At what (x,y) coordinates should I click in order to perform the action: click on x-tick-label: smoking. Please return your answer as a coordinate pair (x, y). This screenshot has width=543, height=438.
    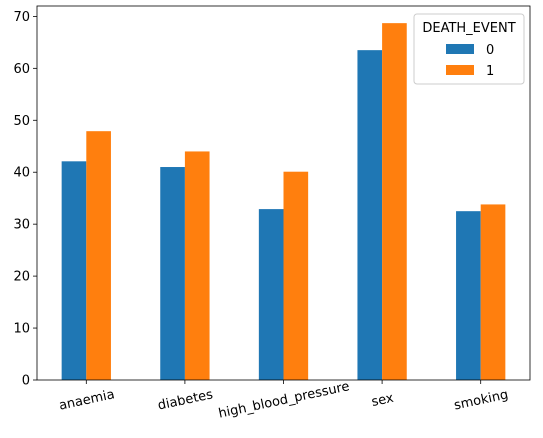
    Looking at the image, I should click on (481, 400).